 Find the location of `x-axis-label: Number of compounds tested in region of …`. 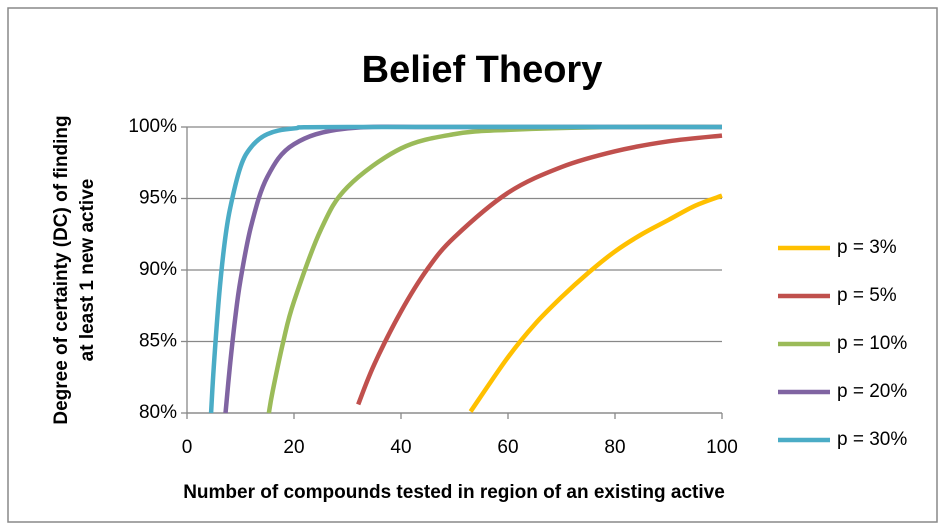

x-axis-label: Number of compounds tested in region of … is located at coordinates (454, 492).